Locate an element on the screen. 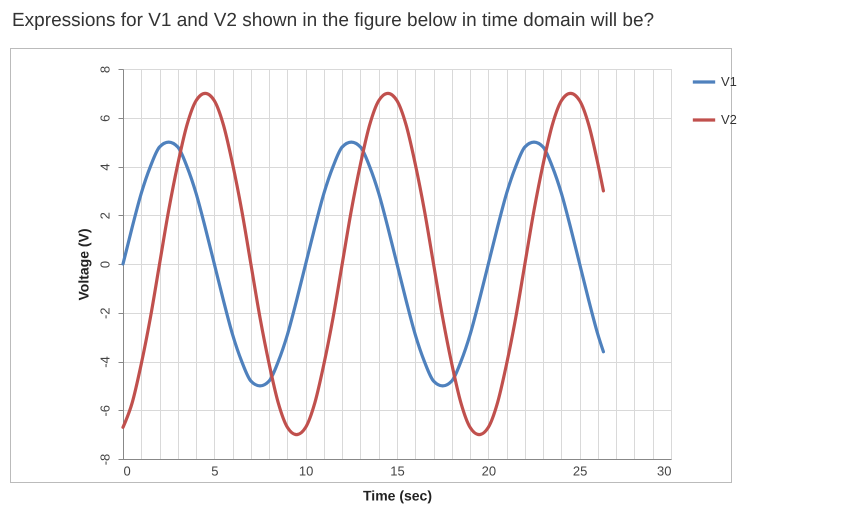  chart-title: Expressions for V1 and V2 shown in the figure below in time domain will be? is located at coordinates (333, 21).